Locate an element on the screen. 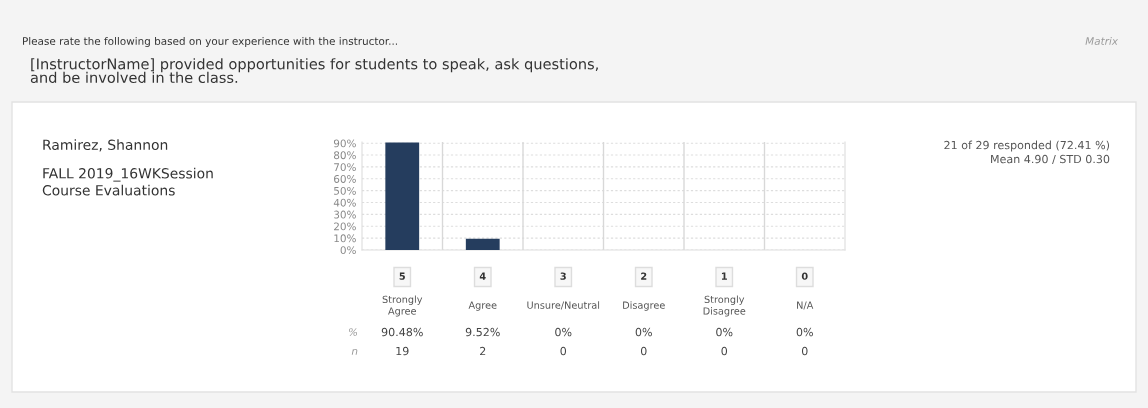 The image size is (1148, 408). text: n is located at coordinates (354, 352).